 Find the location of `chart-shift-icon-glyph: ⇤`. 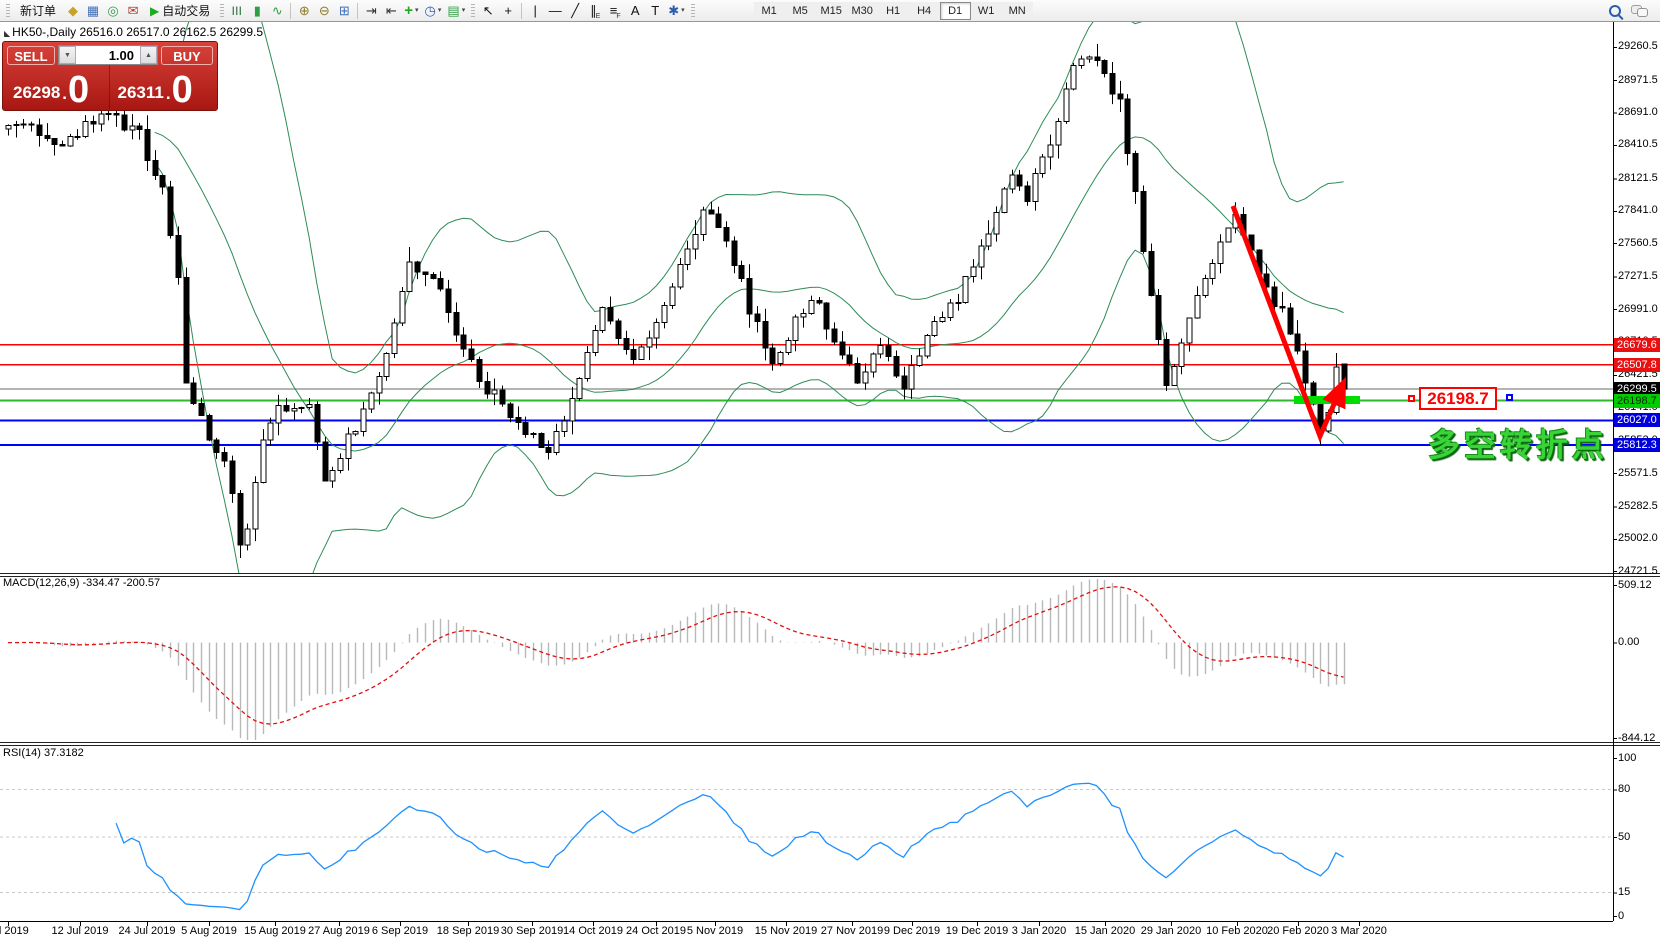

chart-shift-icon-glyph: ⇤ is located at coordinates (391, 10).